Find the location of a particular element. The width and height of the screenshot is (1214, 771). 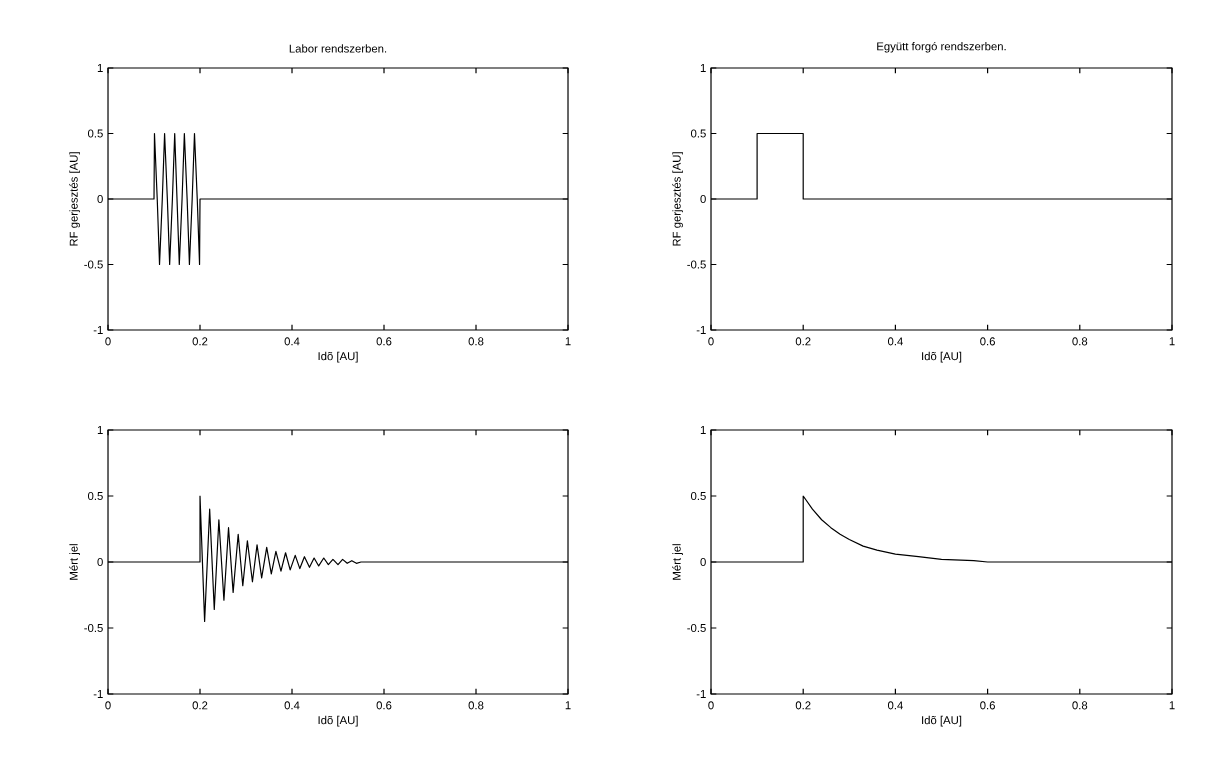

chart-title: Labor rendszerben. is located at coordinates (338, 48).